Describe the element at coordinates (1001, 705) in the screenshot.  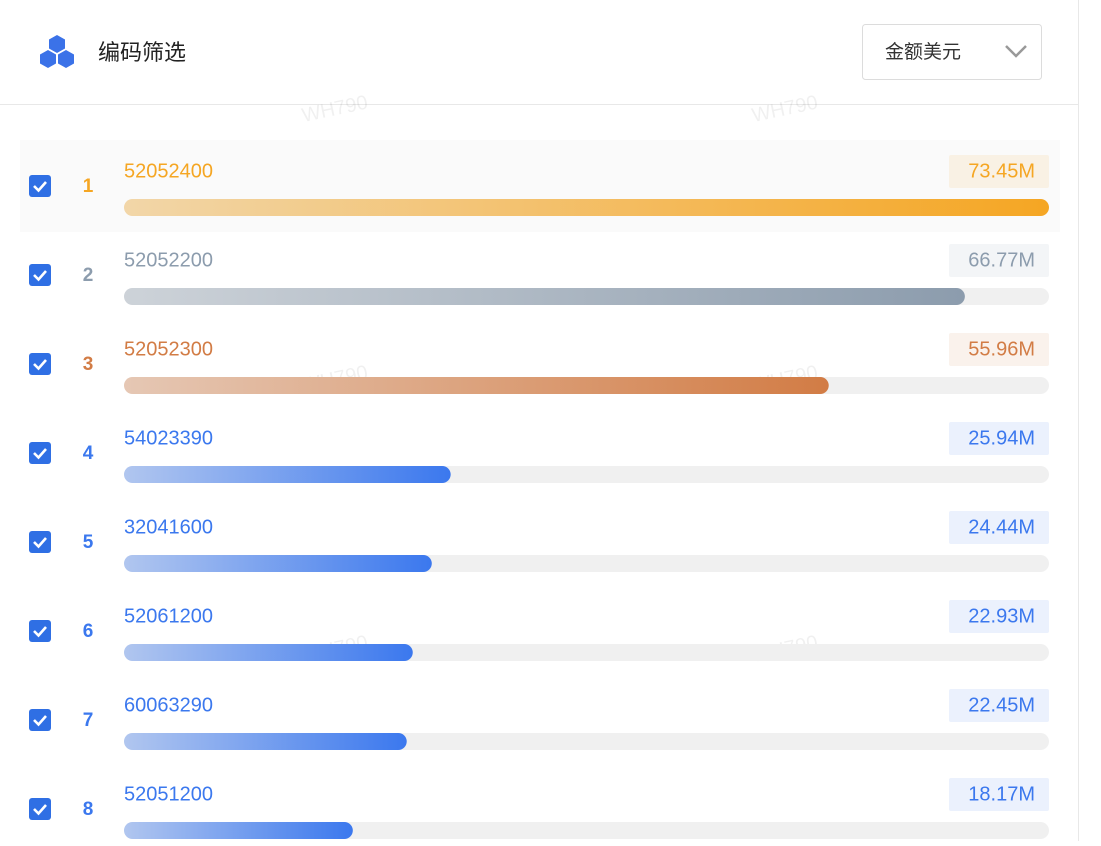
I see `value-label: 22.45M` at that location.